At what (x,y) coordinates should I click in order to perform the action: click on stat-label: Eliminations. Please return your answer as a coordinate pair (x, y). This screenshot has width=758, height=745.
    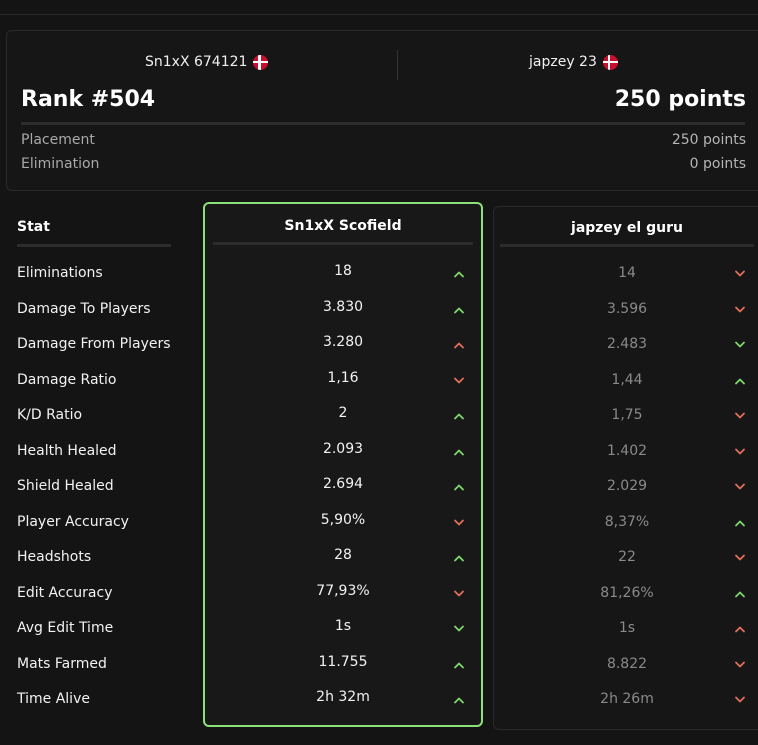
    Looking at the image, I should click on (60, 273).